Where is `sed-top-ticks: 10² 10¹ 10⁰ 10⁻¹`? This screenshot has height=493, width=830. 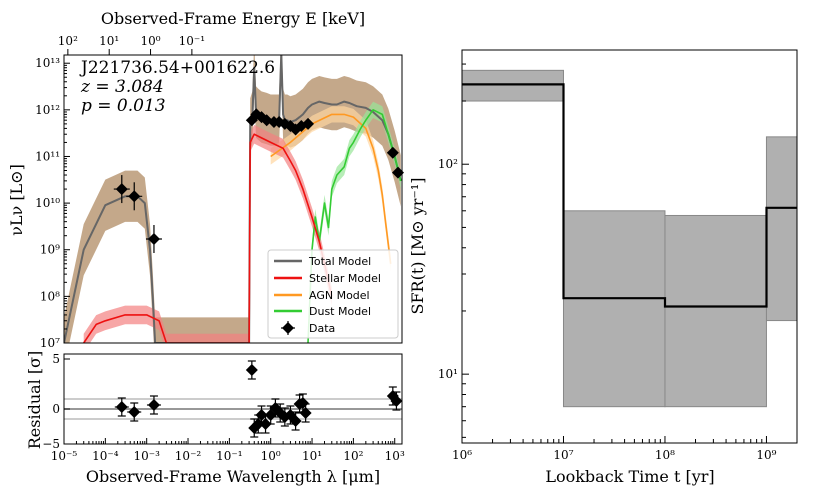
sed-top-ticks: 10² 10¹ 10⁰ 10⁻¹ is located at coordinates (131, 44).